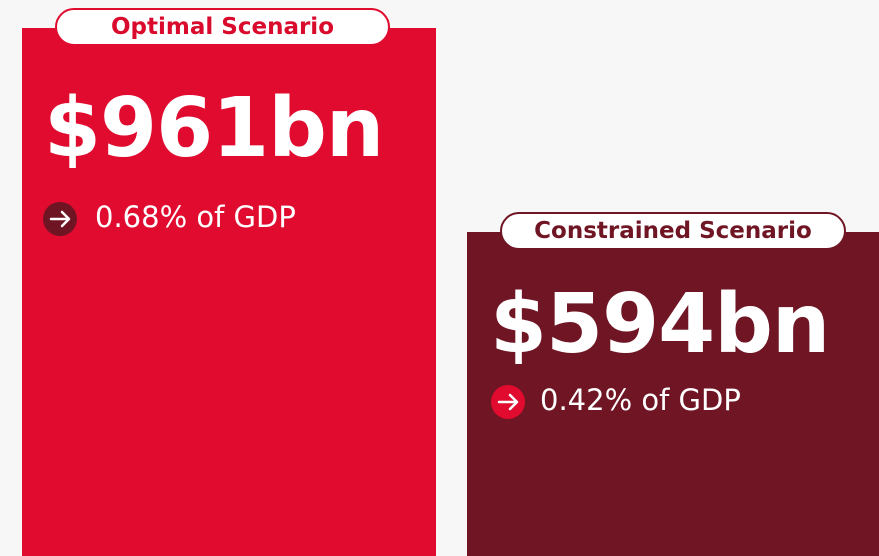 Image resolution: width=879 pixels, height=556 pixels. Describe the element at coordinates (214, 128) in the screenshot. I see `scenario-amount: $961bn` at that location.